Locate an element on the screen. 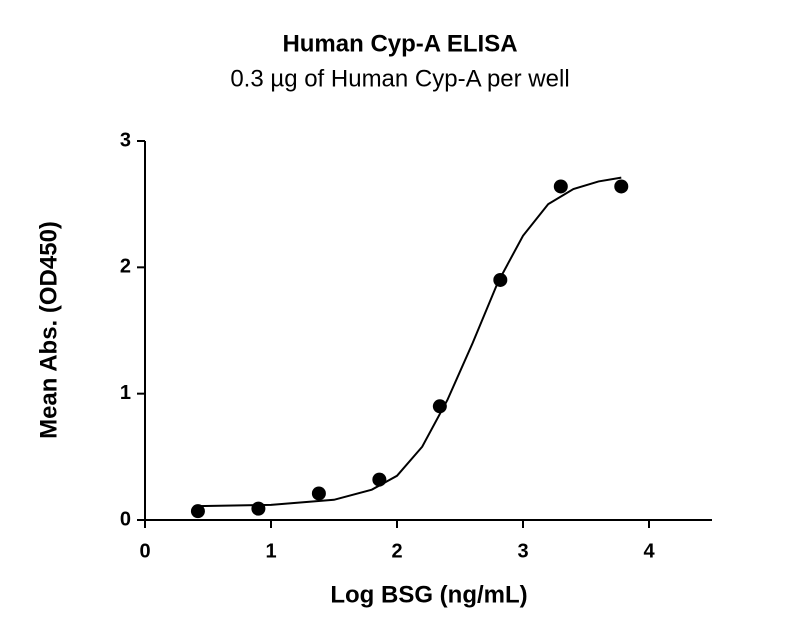  x-tick-label: 0 is located at coordinates (144, 551).